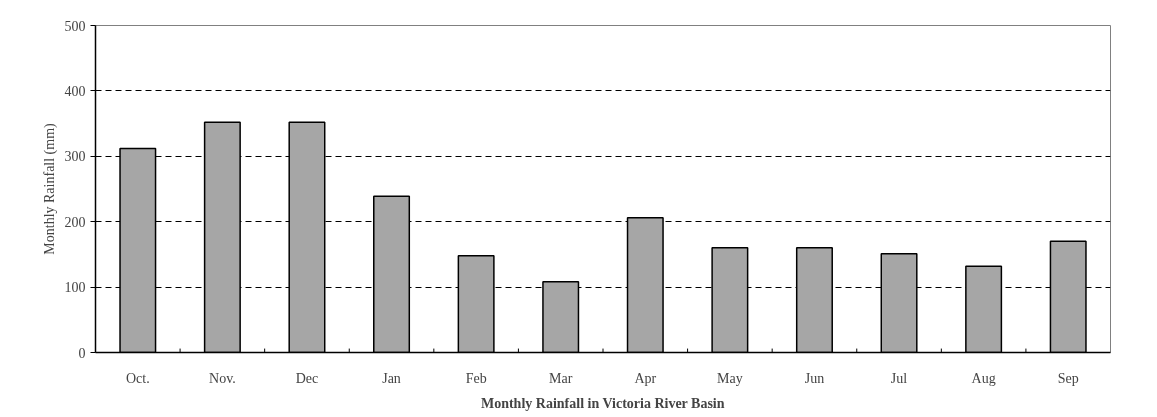  Describe the element at coordinates (82, 353) in the screenshot. I see `y-tick-label: 0` at that location.